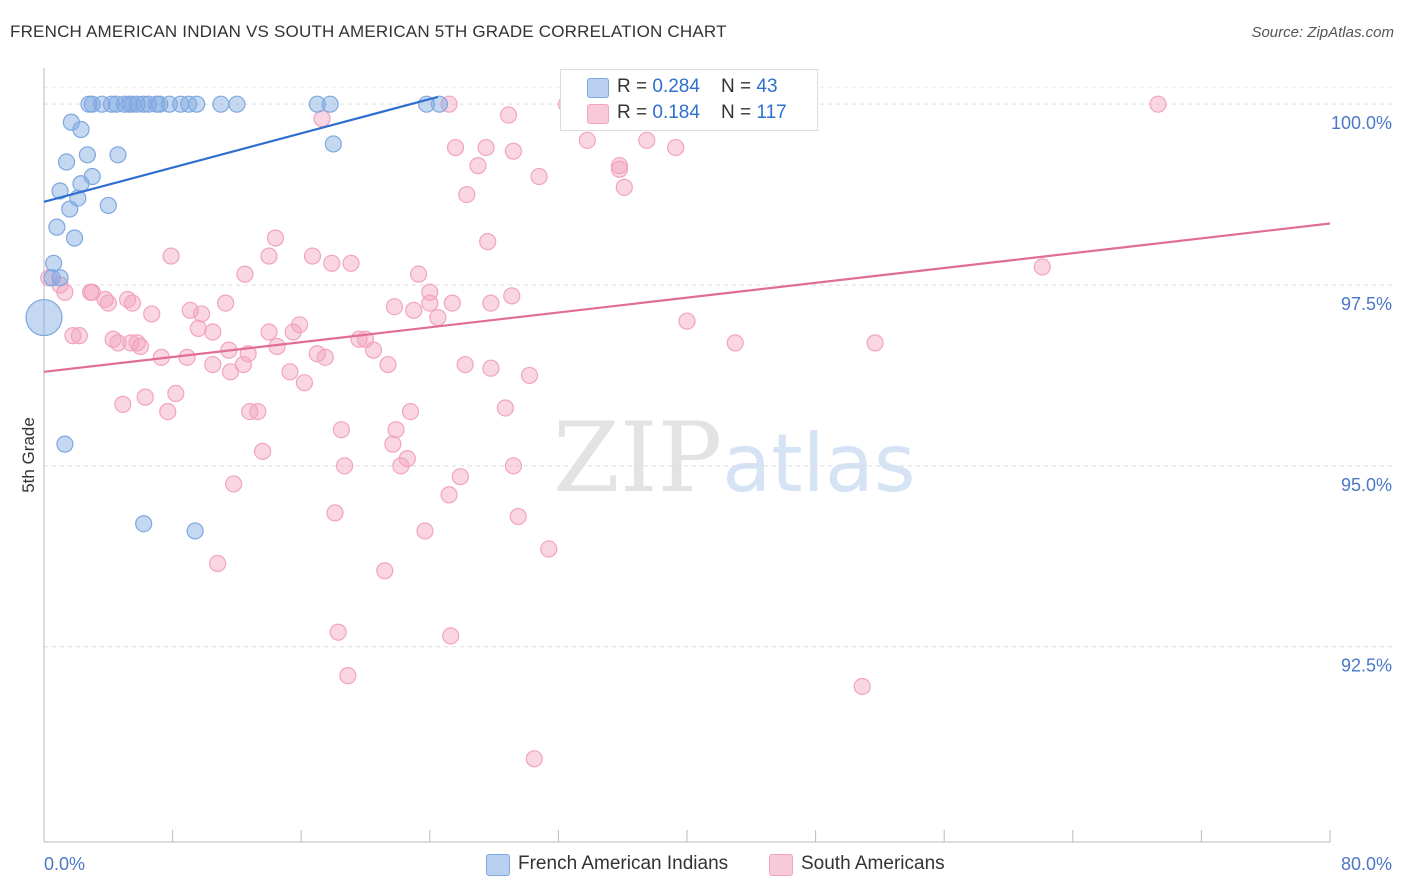 The image size is (1406, 892). What do you see at coordinates (819, 463) in the screenshot?
I see `watermark-atlas: atlas` at bounding box center [819, 463].